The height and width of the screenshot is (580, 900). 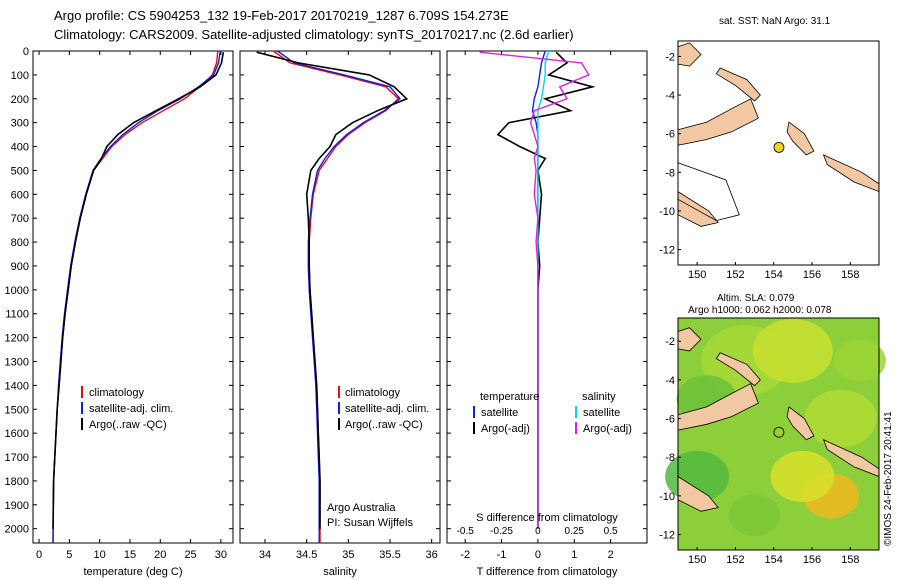 I want to click on sla-map-ytick-label: -12, so click(x=667, y=536).